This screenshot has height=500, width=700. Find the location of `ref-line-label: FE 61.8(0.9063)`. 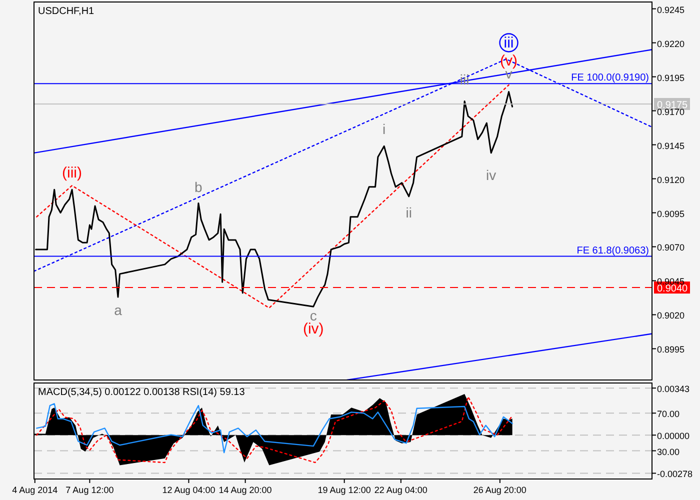

ref-line-label: FE 61.8(0.9063) is located at coordinates (612, 250).